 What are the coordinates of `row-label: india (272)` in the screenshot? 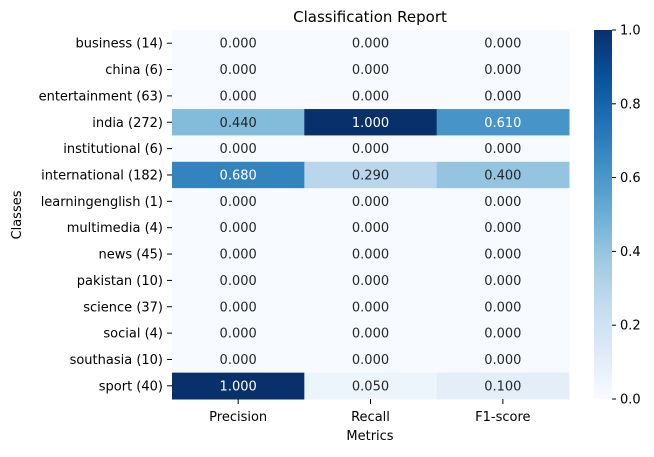 It's located at (127, 123).